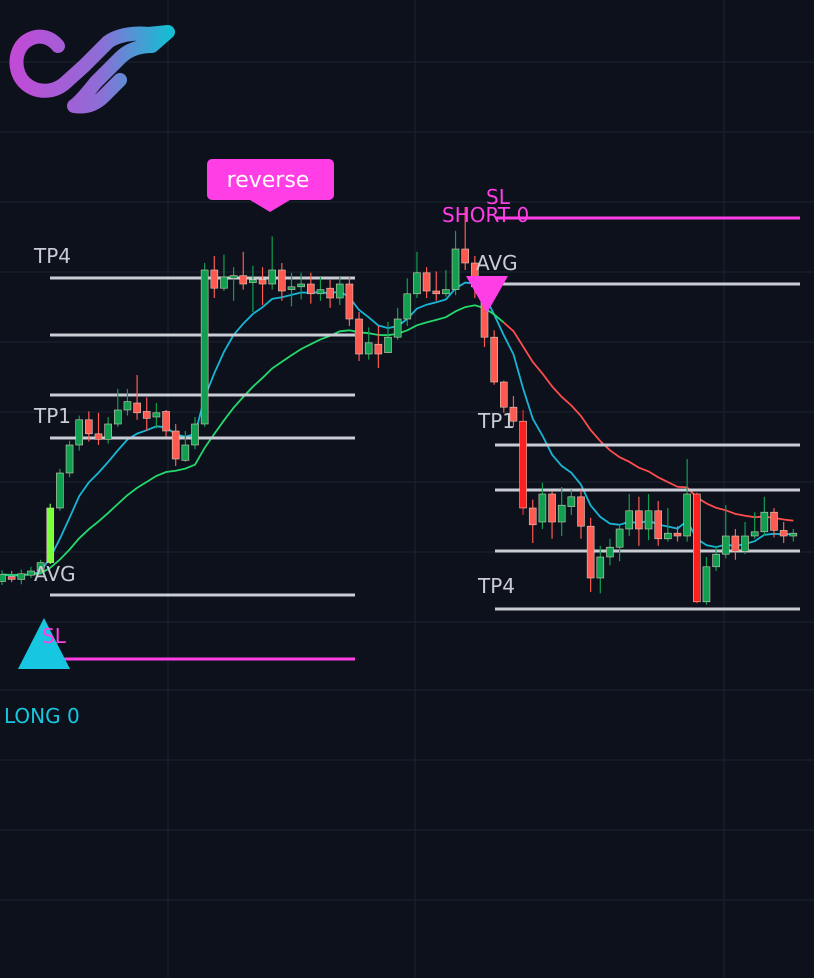 The image size is (814, 978). Describe the element at coordinates (54, 636) in the screenshot. I see `long-sl-label: SL` at that location.